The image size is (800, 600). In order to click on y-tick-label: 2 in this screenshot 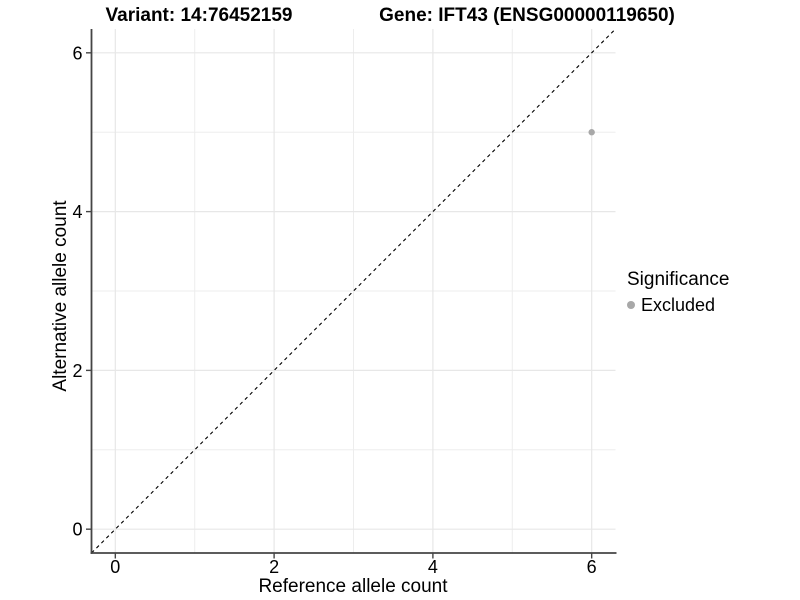, I will do `click(77, 371)`.